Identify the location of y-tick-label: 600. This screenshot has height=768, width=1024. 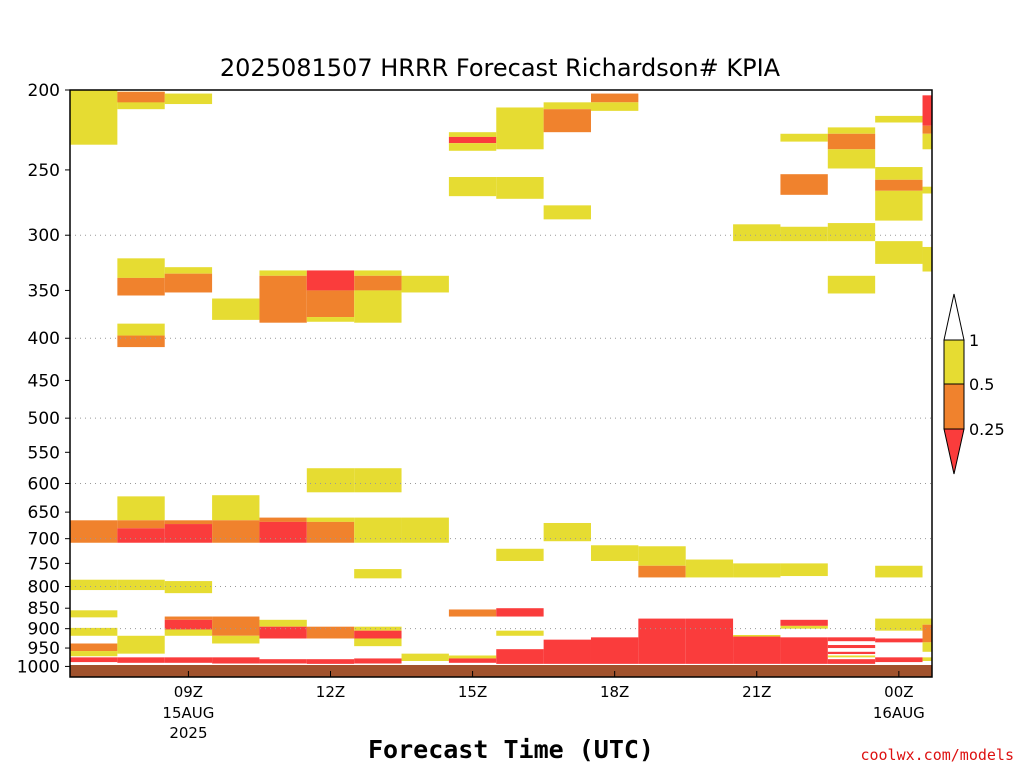
(44, 484).